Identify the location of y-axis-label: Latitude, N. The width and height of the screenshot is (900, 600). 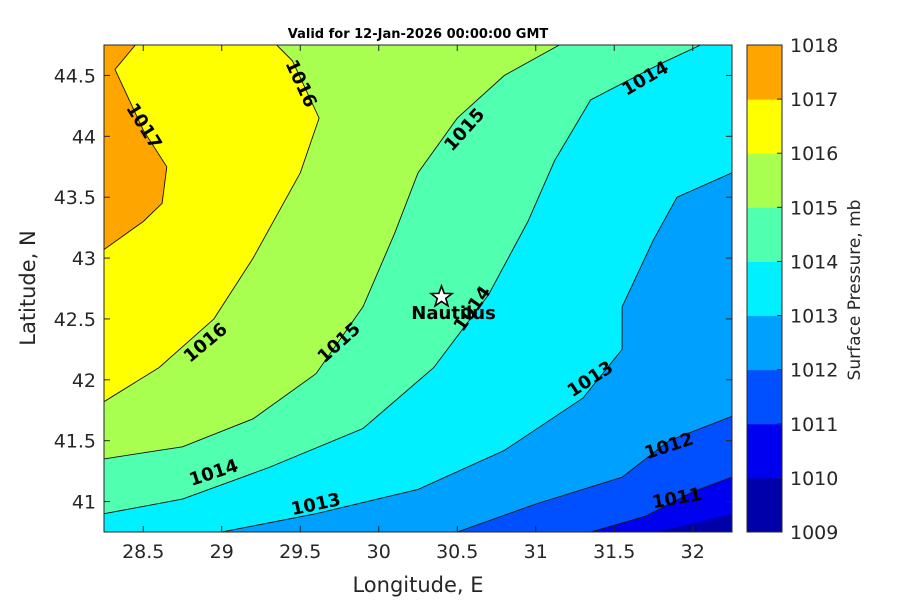
(28, 288).